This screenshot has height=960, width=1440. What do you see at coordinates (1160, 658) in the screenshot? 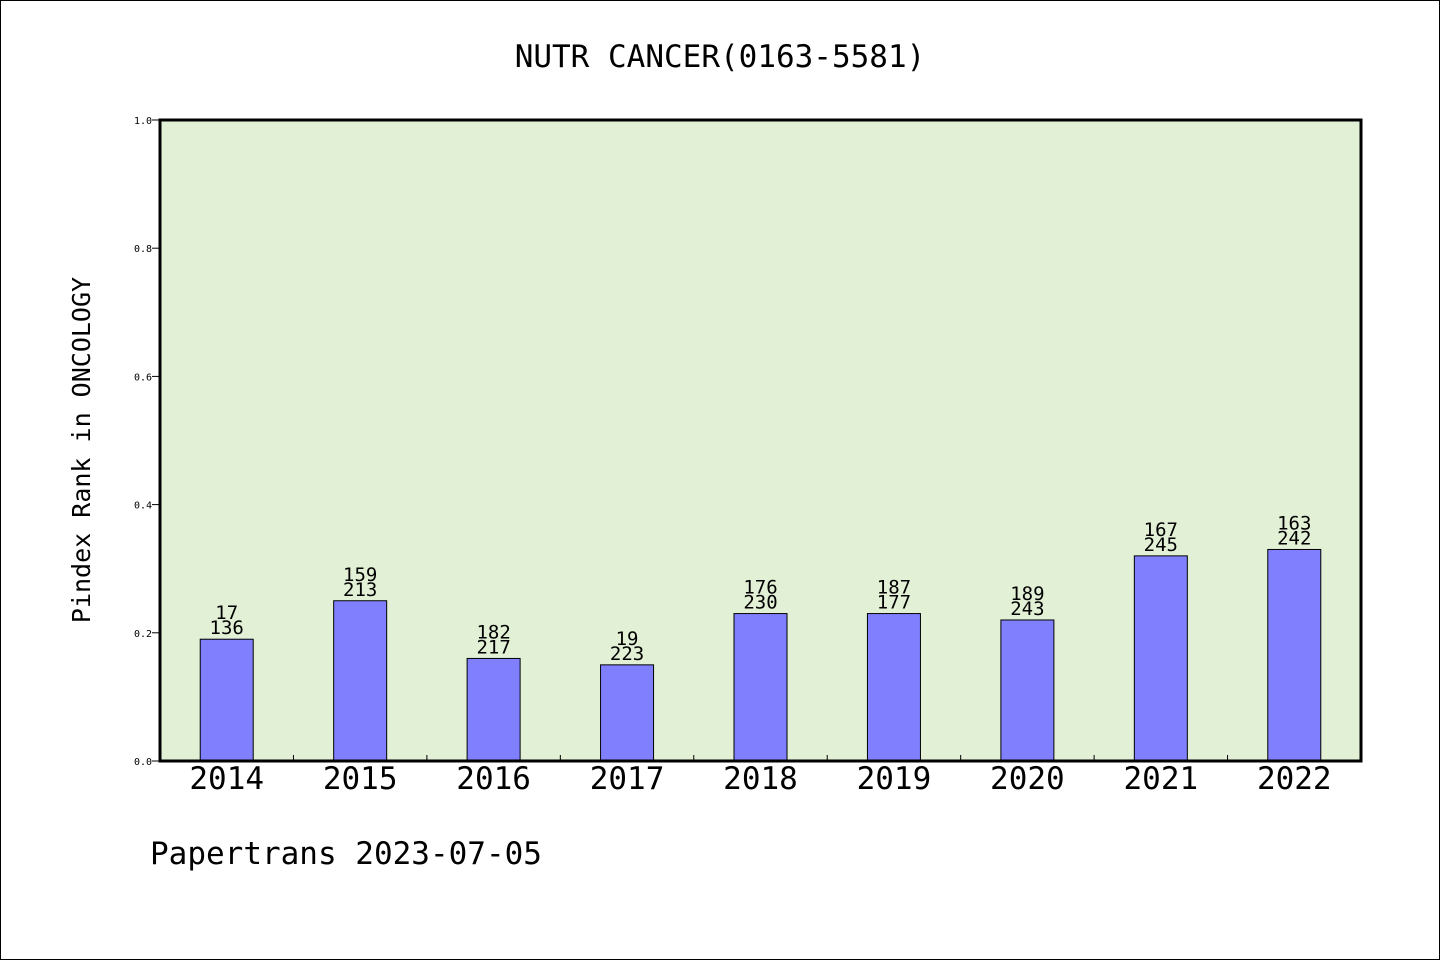
I see `bar-2021` at bounding box center [1160, 658].